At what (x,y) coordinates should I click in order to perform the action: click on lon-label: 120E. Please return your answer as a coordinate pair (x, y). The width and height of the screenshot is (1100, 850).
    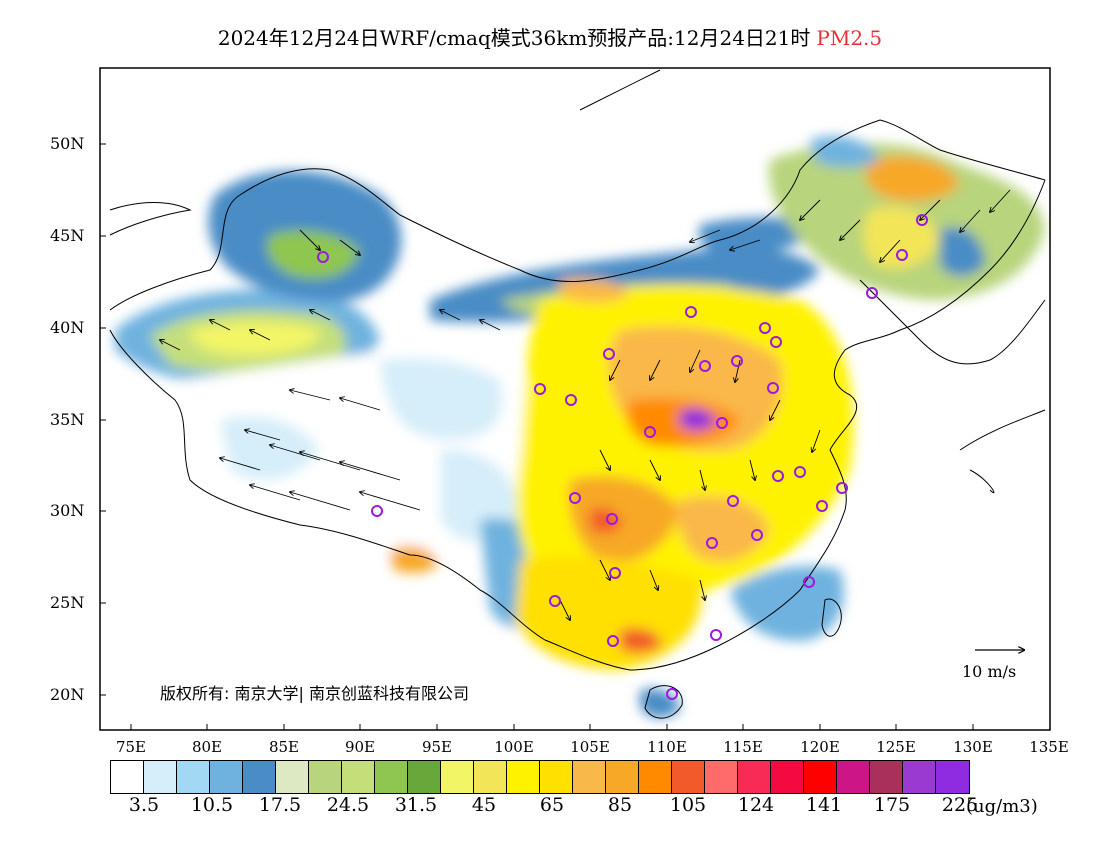
    Looking at the image, I should click on (820, 747).